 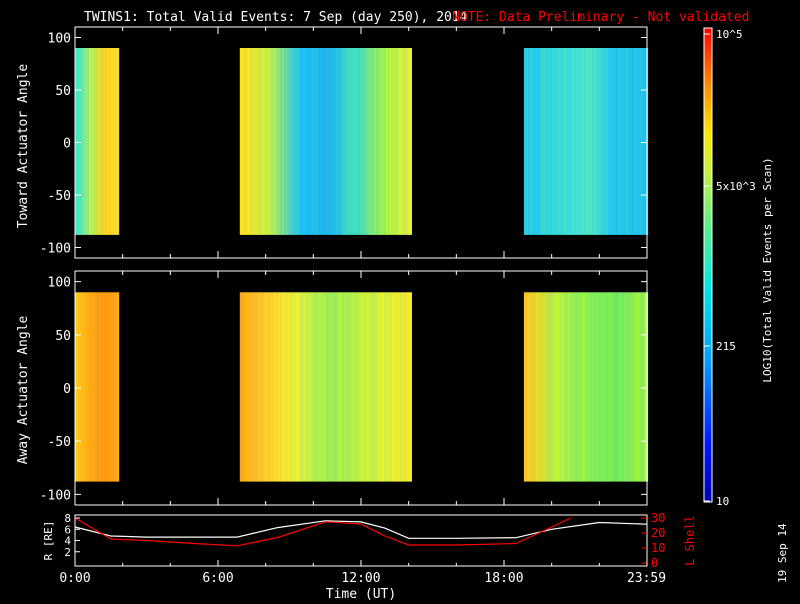 I want to click on l-shell-axis-label: L Shell, so click(x=690, y=540).